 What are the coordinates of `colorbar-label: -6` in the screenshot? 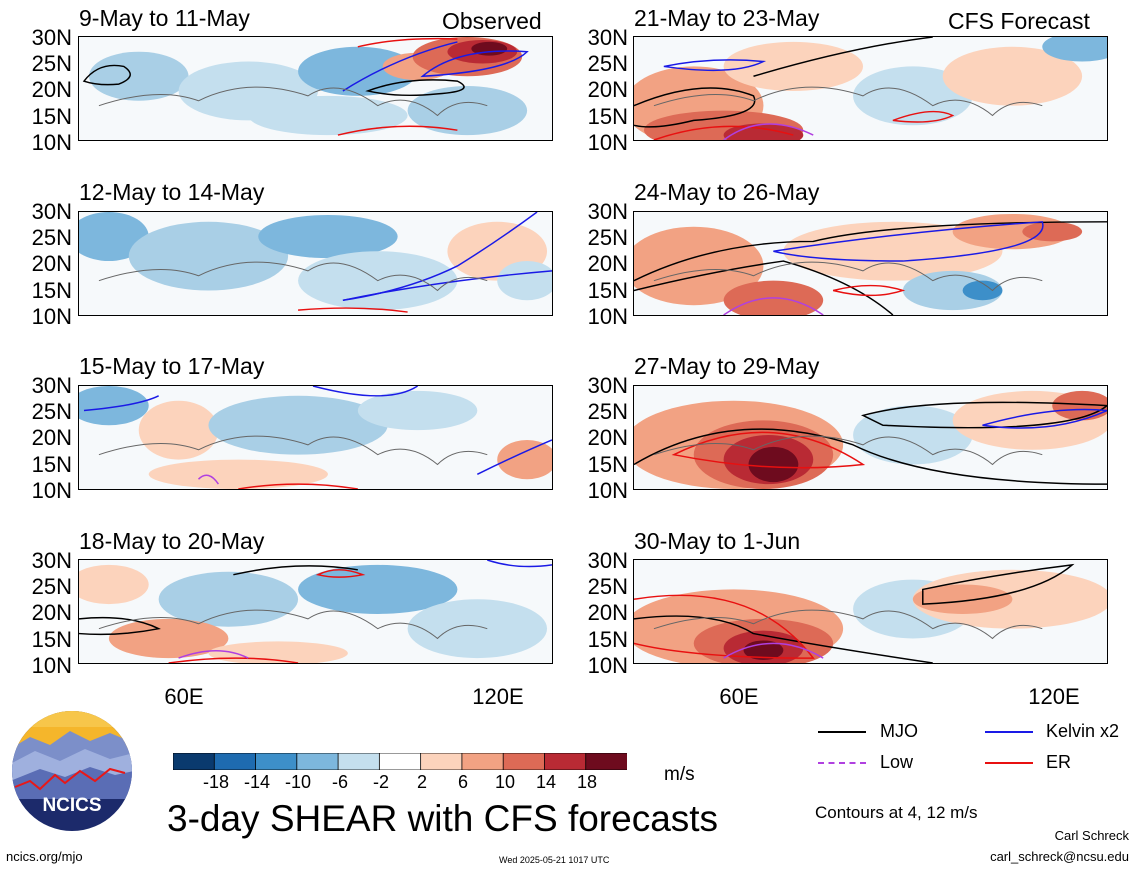 It's located at (339, 782).